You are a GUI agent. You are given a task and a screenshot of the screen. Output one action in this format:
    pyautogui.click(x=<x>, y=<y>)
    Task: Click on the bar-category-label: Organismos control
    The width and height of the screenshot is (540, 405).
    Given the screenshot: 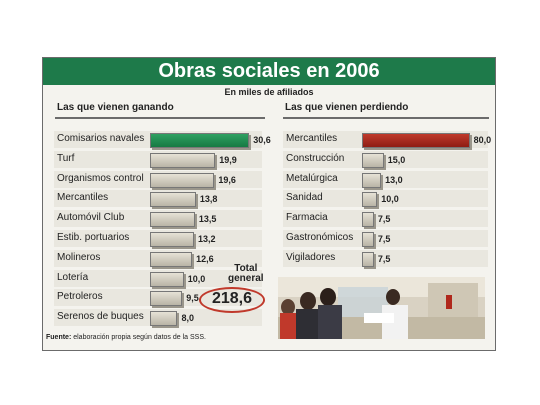 What is the action you would take?
    pyautogui.click(x=100, y=178)
    